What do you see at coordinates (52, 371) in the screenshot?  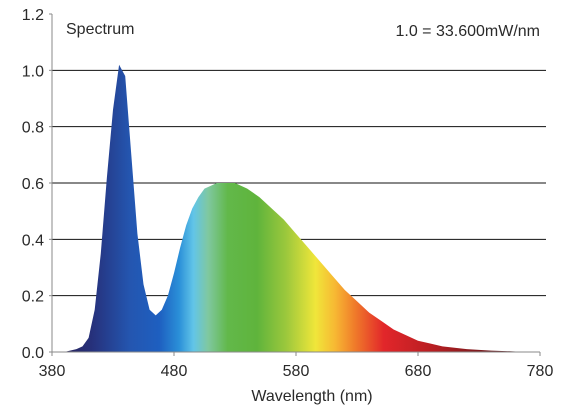 I see `x-tick-label: 380` at bounding box center [52, 371].